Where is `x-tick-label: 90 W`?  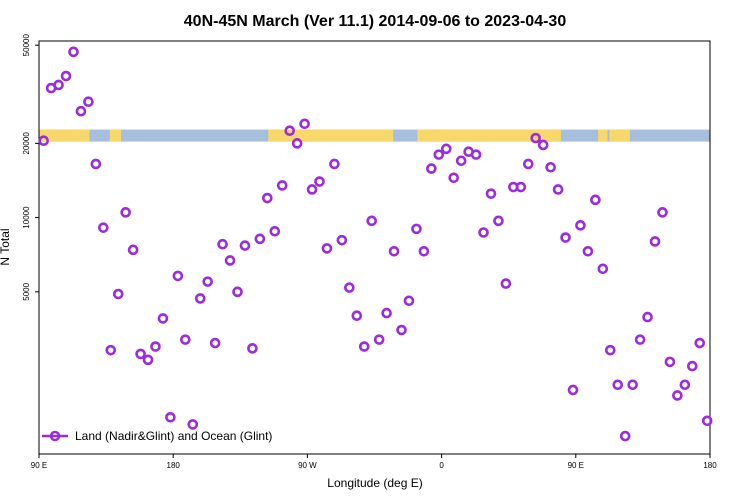 x-tick-label: 90 W is located at coordinates (307, 465).